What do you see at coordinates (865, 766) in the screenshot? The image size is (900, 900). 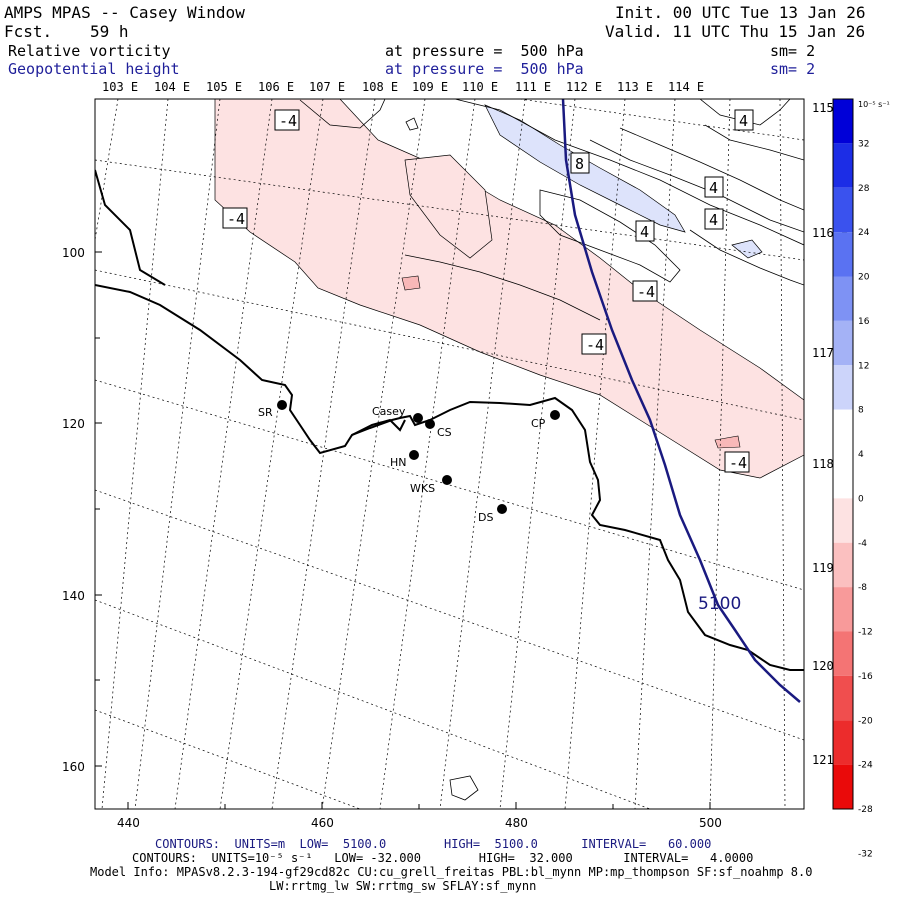 I see `colorbar-label: -24` at bounding box center [865, 766].